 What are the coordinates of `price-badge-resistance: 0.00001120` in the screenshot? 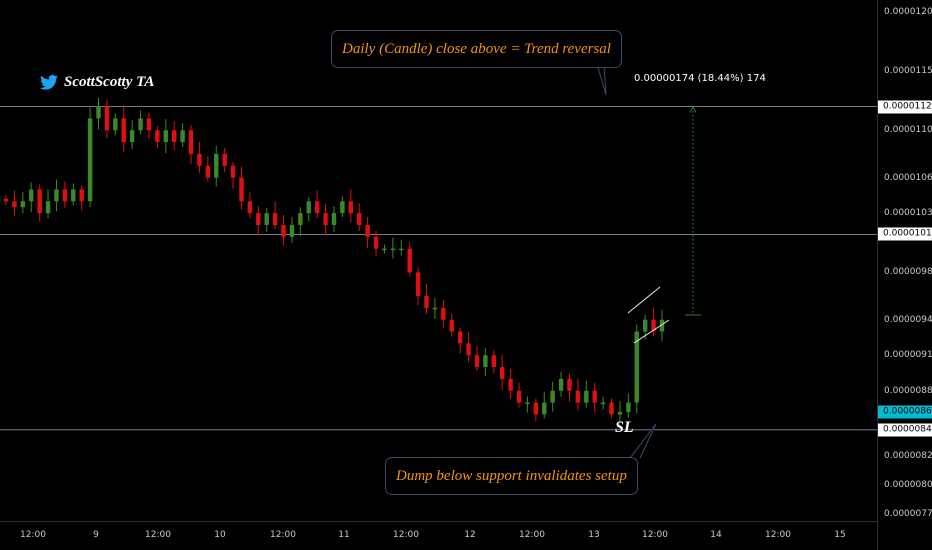 It's located at (905, 107).